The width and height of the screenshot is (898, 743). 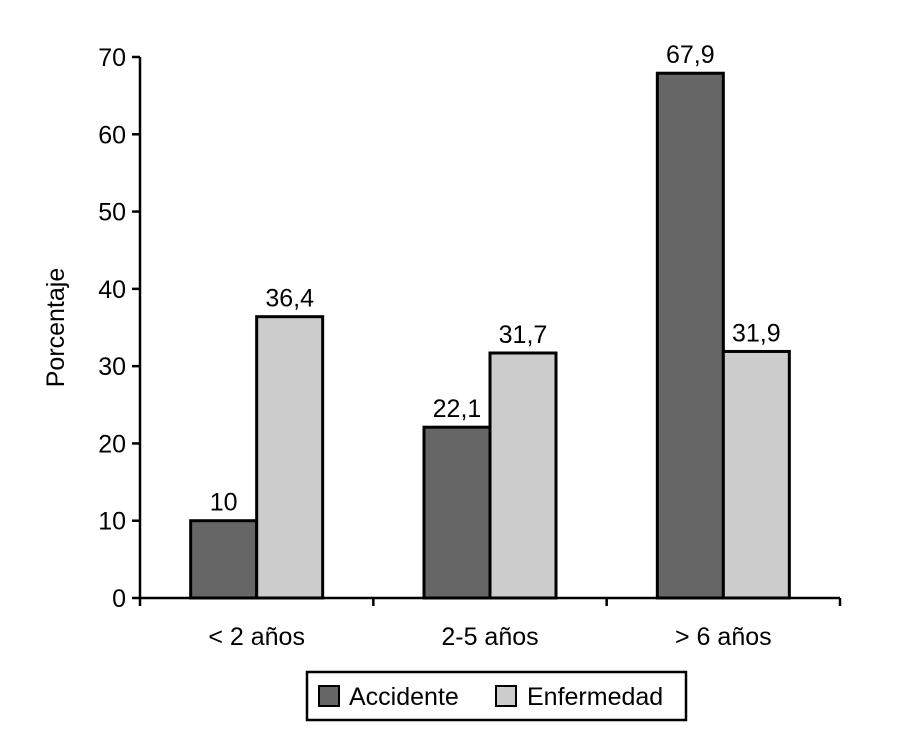 What do you see at coordinates (224, 503) in the screenshot?
I see `value-label: 10` at bounding box center [224, 503].